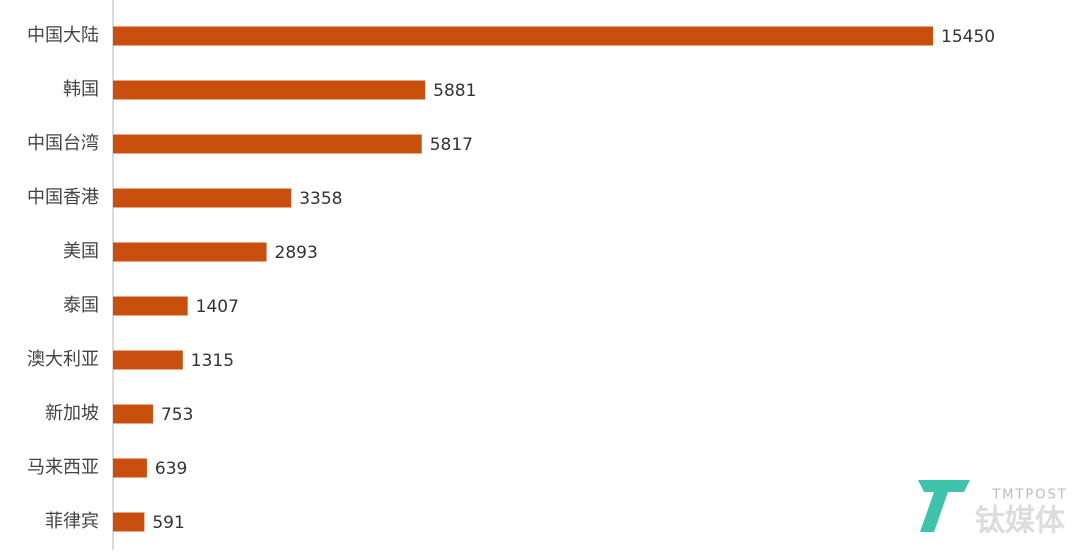  What do you see at coordinates (320, 199) in the screenshot?
I see `value-label: 3358` at bounding box center [320, 199].